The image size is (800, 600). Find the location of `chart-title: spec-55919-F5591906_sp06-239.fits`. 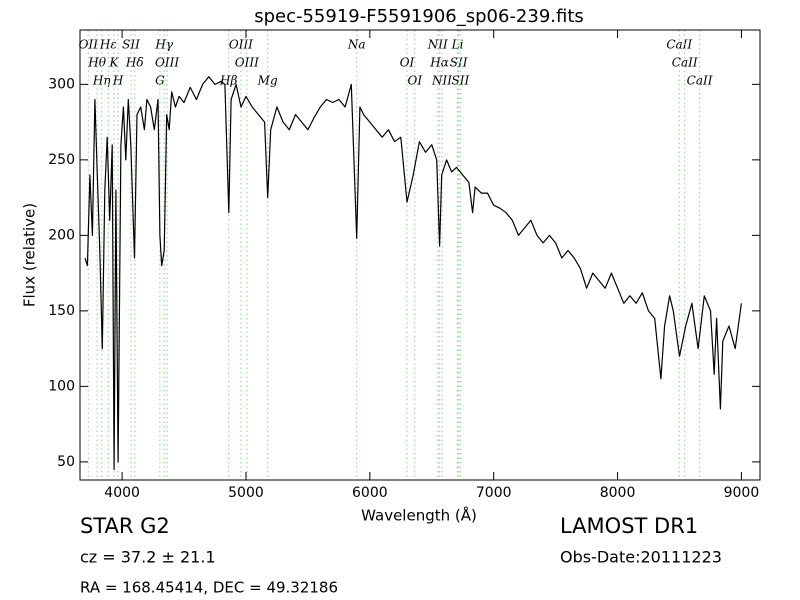

chart-title: spec-55919-F5591906_sp06-239.fits is located at coordinates (419, 16).